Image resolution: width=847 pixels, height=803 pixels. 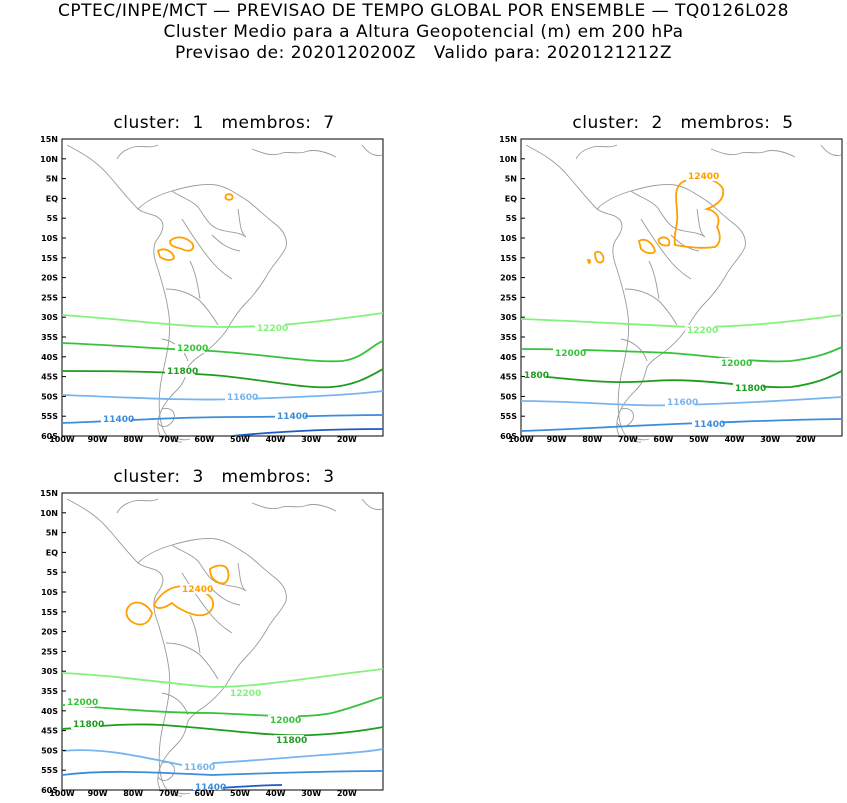 I want to click on label-11400-a: 11400, so click(x=118, y=420).